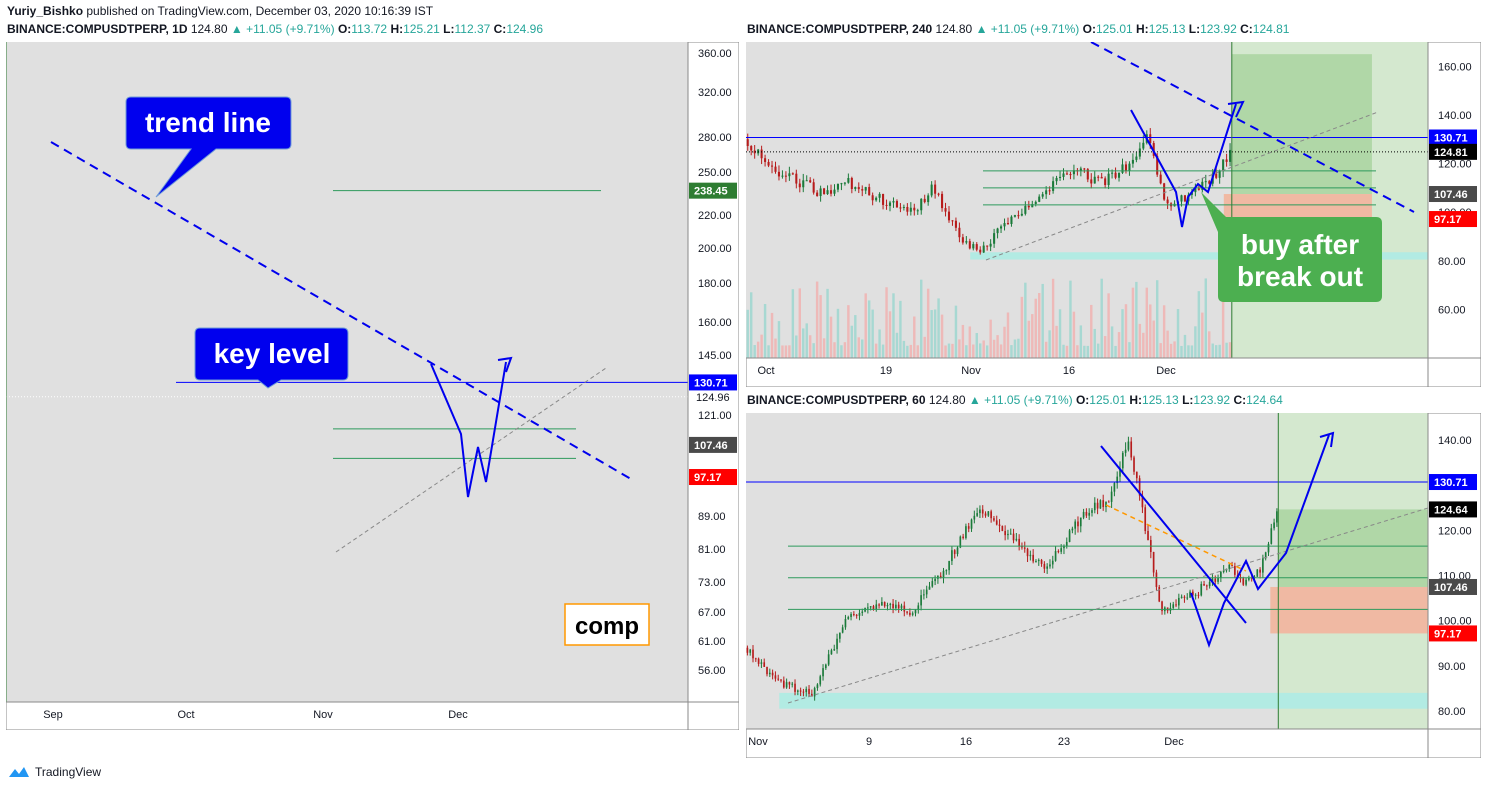  What do you see at coordinates (826, 400) in the screenshot?
I see `chart-3-symbol: BINANCE:COMPUSDTPERP` at bounding box center [826, 400].